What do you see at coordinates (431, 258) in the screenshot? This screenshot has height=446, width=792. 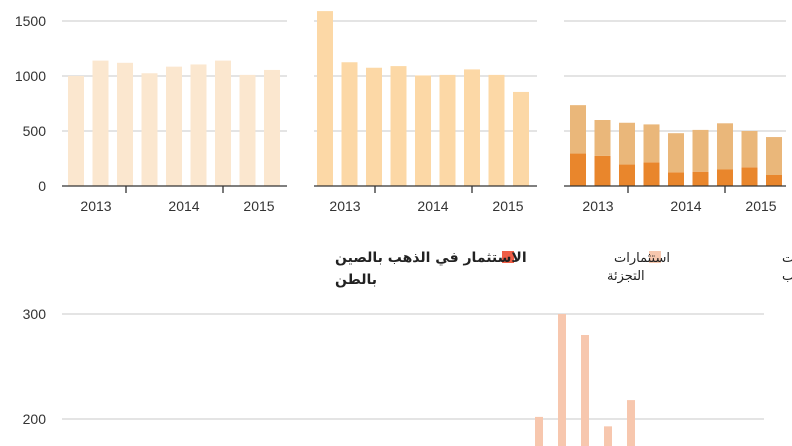 I see `bottom-chart-title-line1: الاستثمار في الذهب بالصين` at bounding box center [431, 258].